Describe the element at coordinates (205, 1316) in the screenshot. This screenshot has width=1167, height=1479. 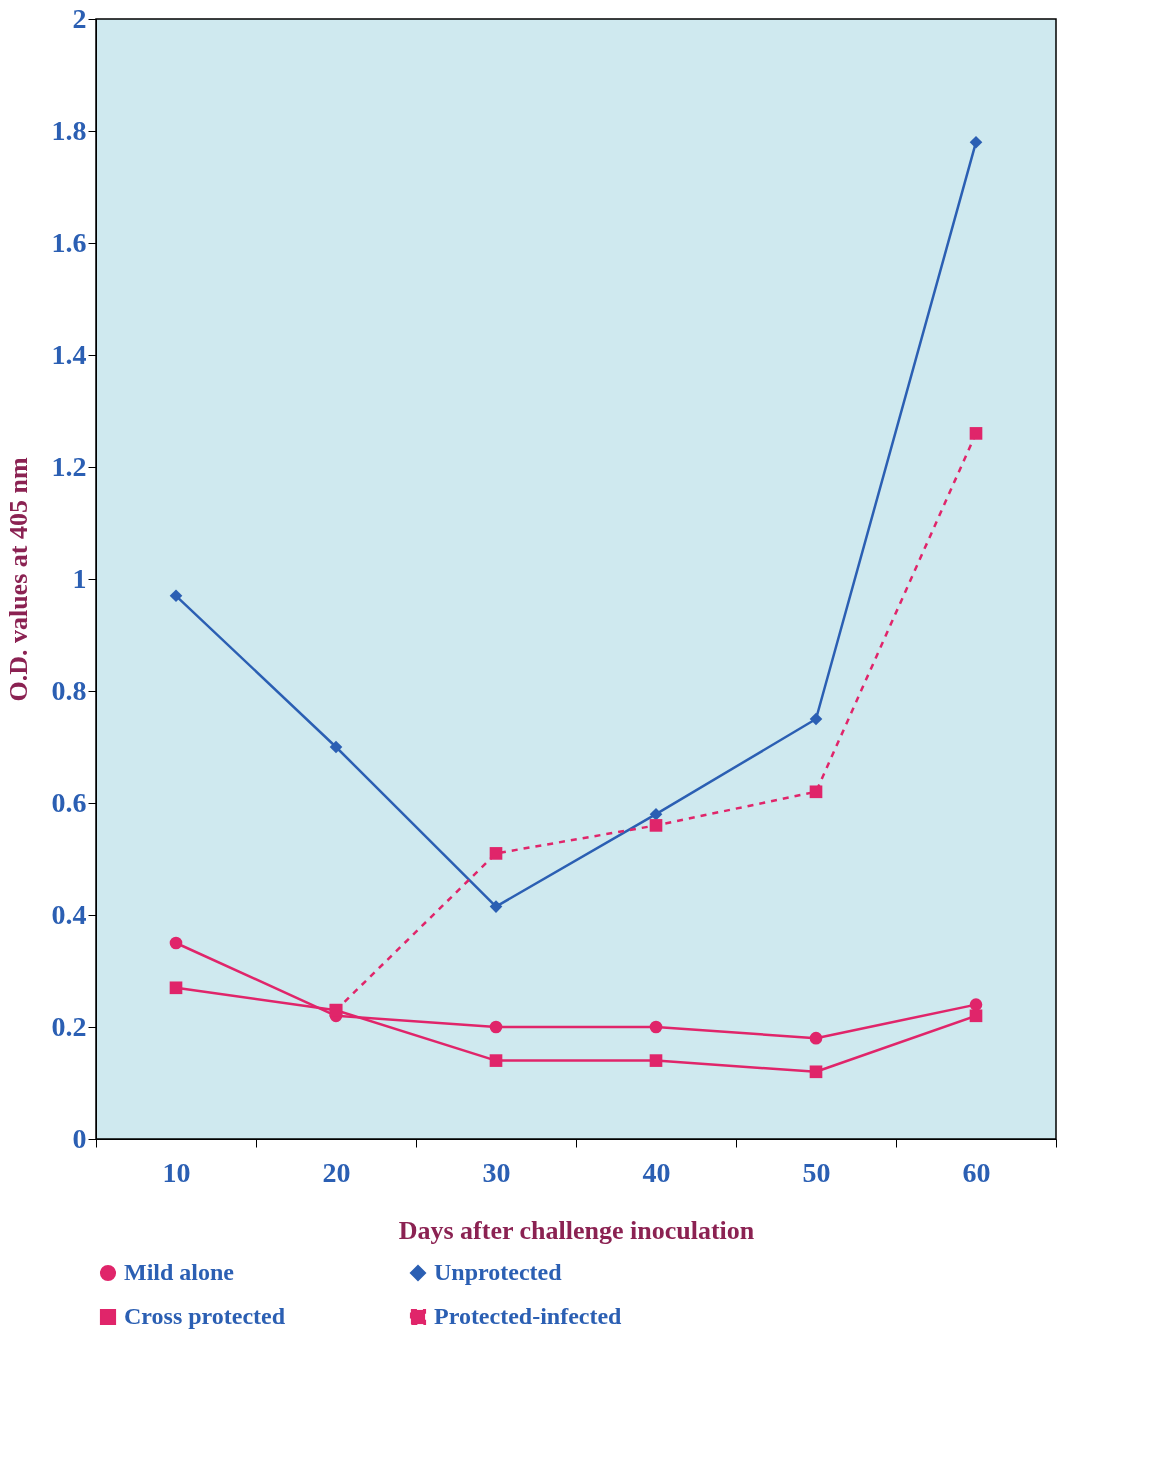
I see `legend-label: Cross protected` at that location.